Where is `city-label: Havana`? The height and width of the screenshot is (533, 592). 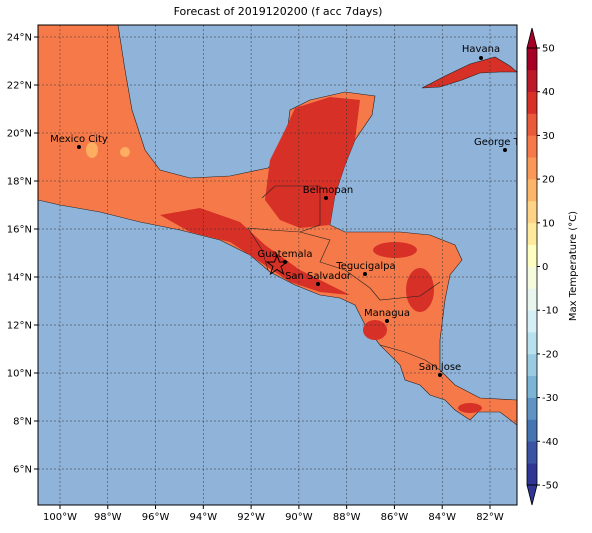 city-label: Havana is located at coordinates (481, 49).